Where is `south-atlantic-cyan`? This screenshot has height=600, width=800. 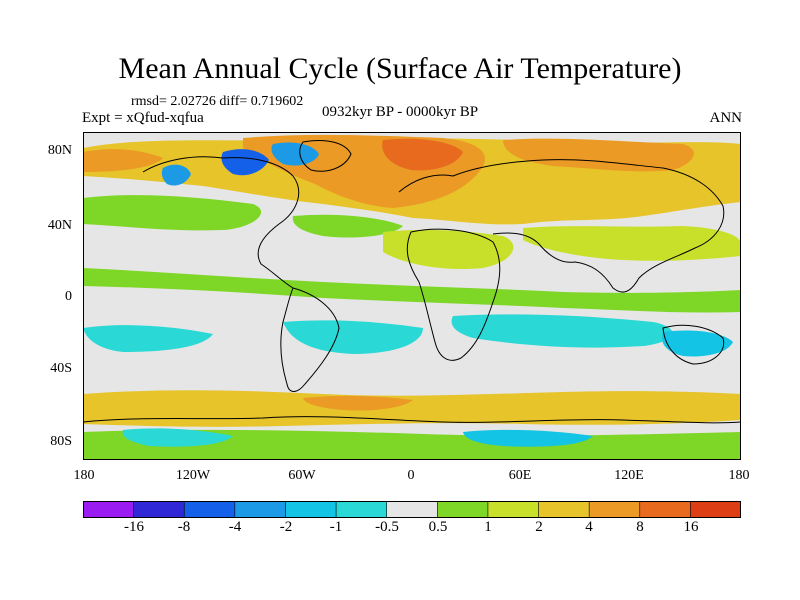 south-atlantic-cyan is located at coordinates (353, 337).